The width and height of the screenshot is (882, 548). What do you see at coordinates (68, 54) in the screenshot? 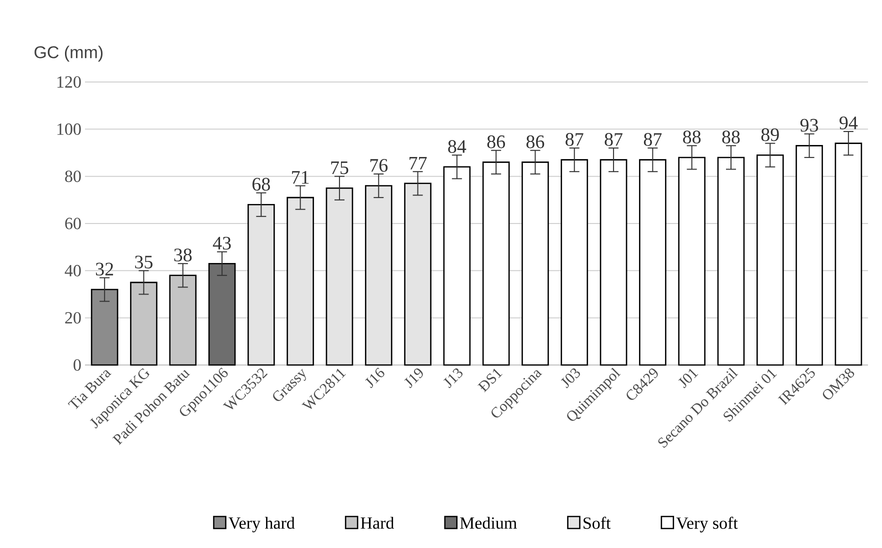
I see `y-axis-title: GC (mm)` at bounding box center [68, 54].